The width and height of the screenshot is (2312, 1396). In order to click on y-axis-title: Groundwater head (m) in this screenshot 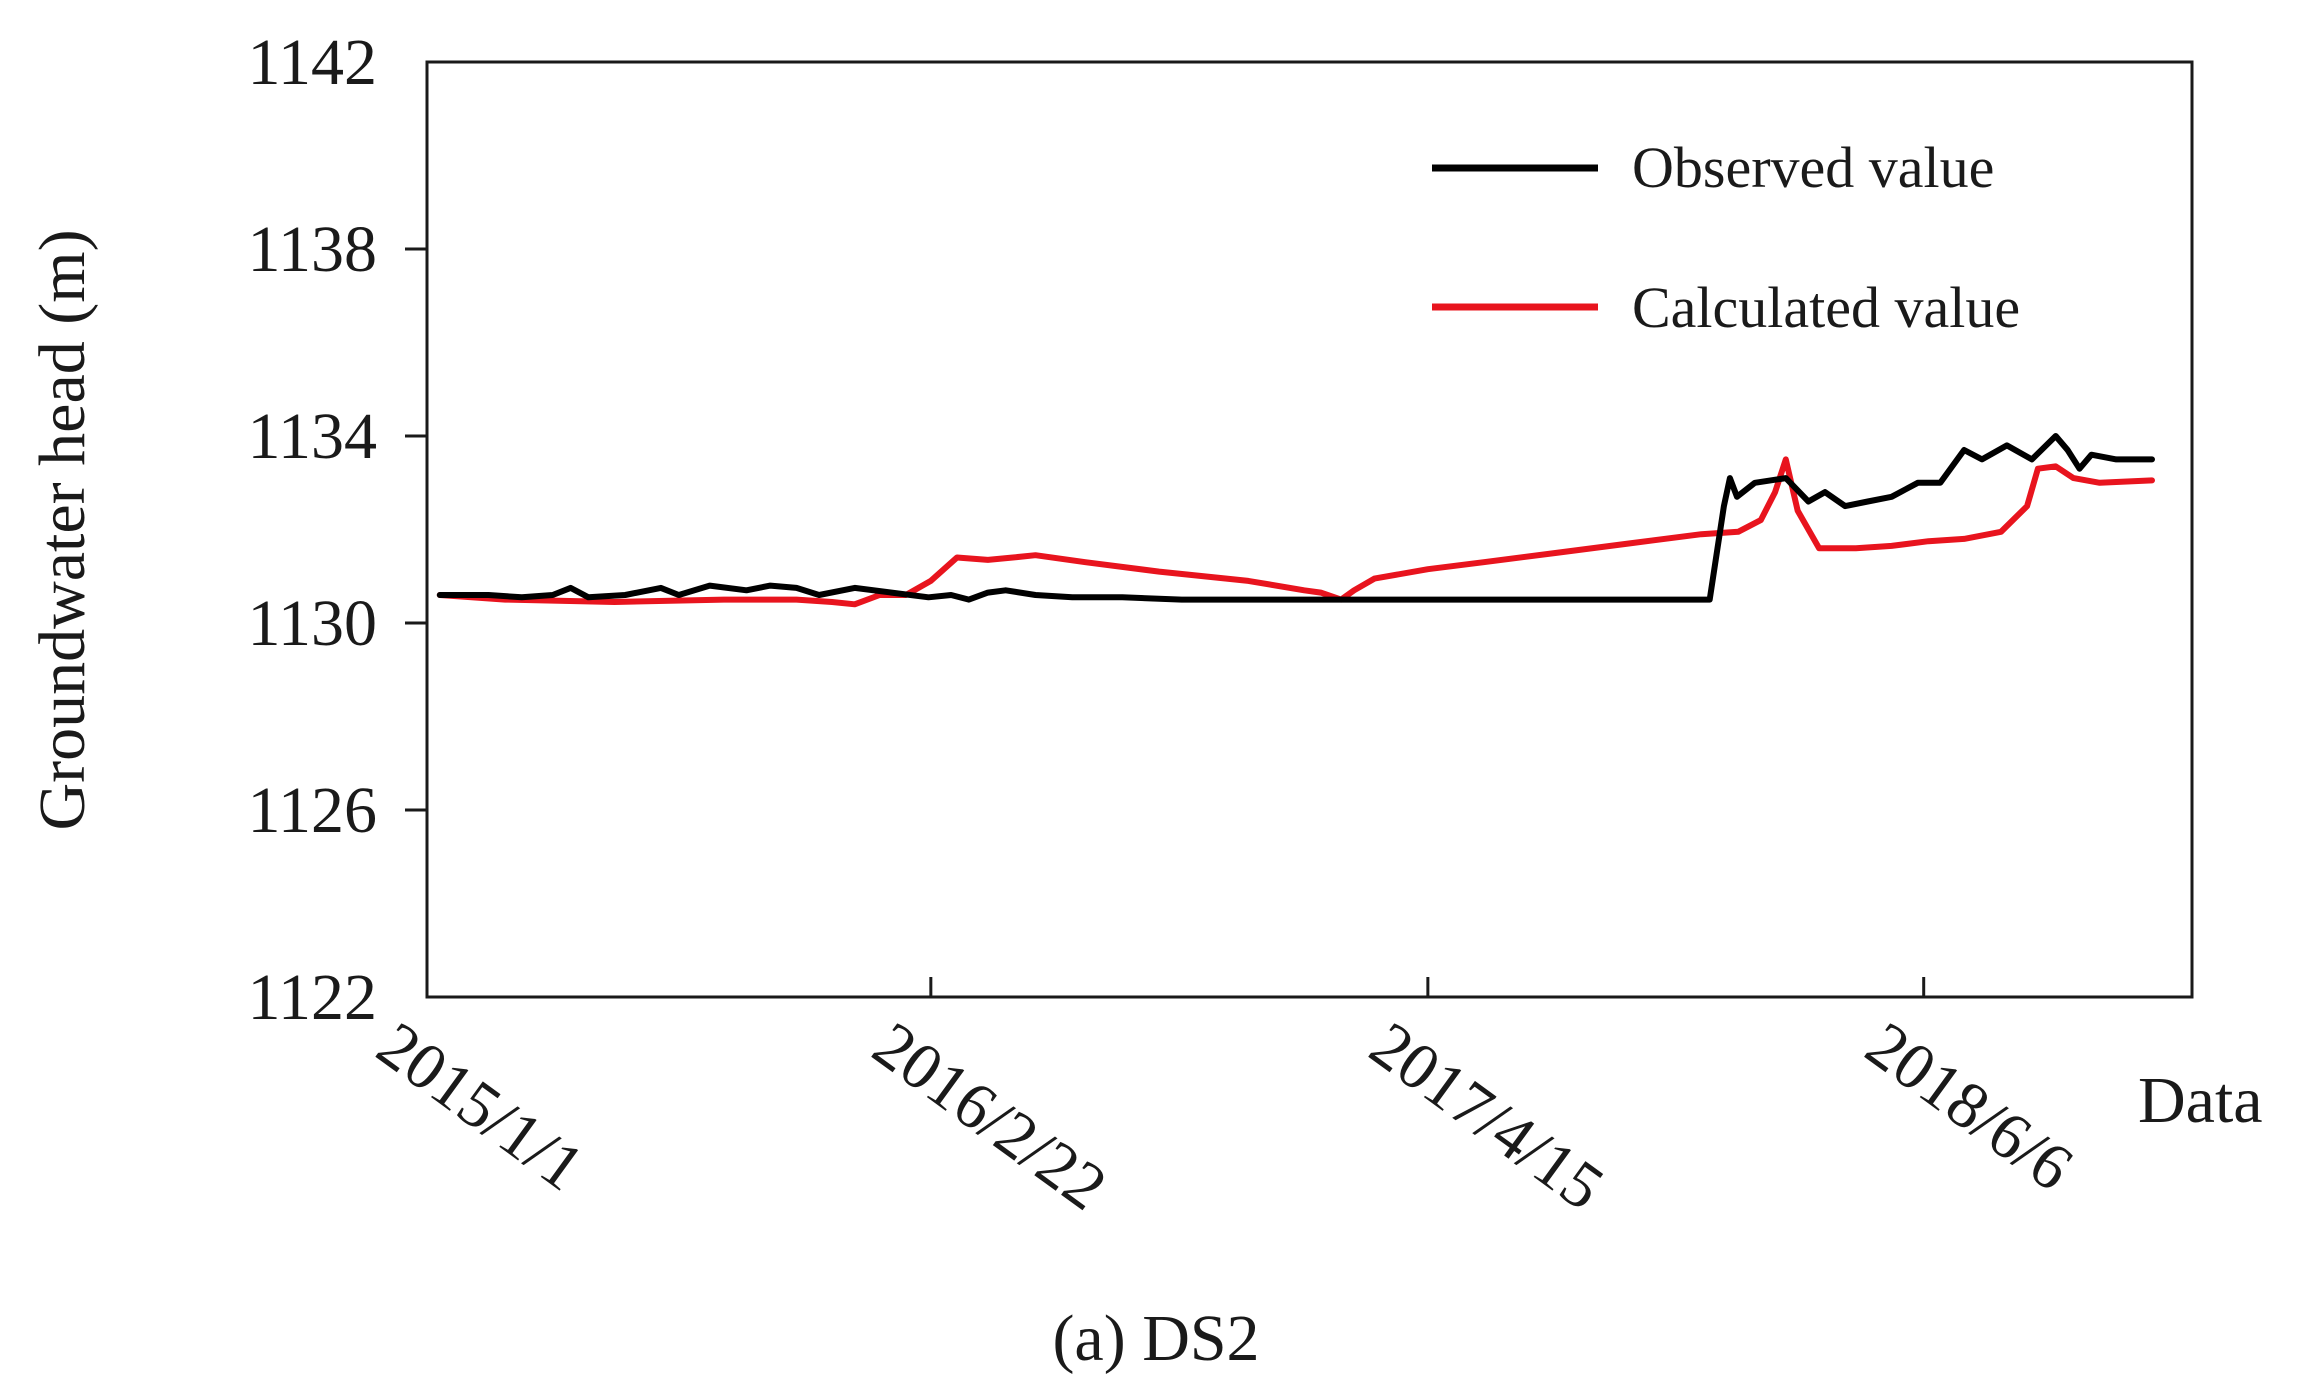, I will do `click(62, 529)`.